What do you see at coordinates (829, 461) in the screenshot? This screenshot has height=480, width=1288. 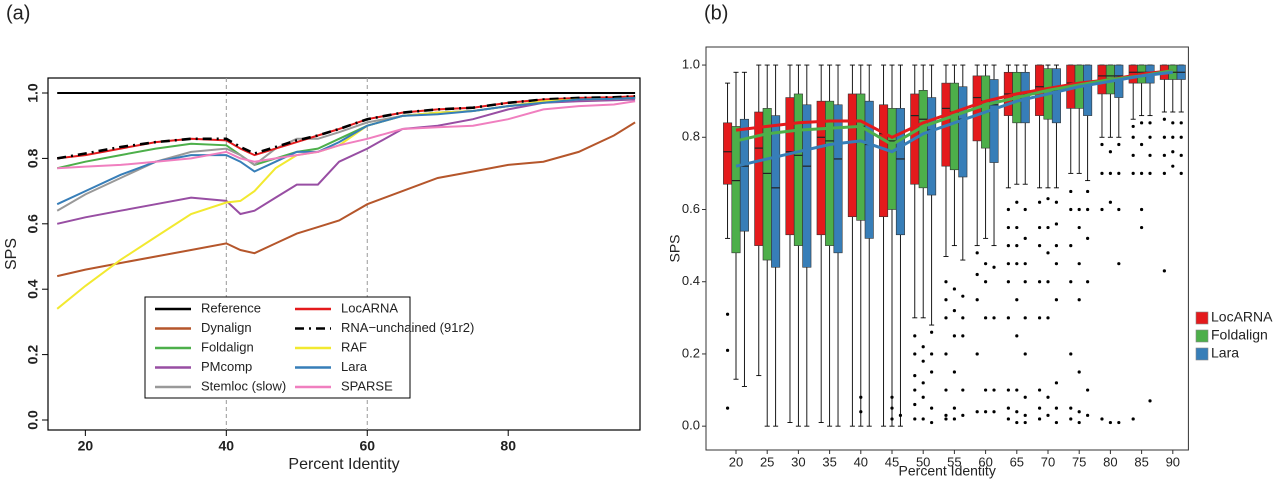 I see `x-tick-label: 35` at bounding box center [829, 461].